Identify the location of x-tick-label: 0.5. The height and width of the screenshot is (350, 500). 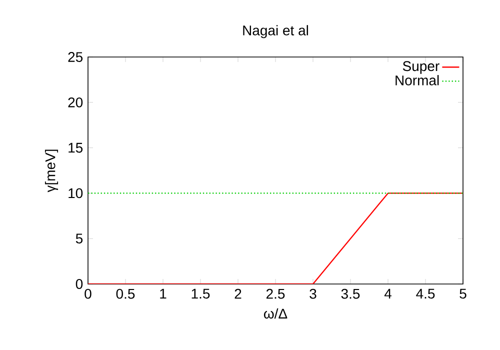
(125, 293).